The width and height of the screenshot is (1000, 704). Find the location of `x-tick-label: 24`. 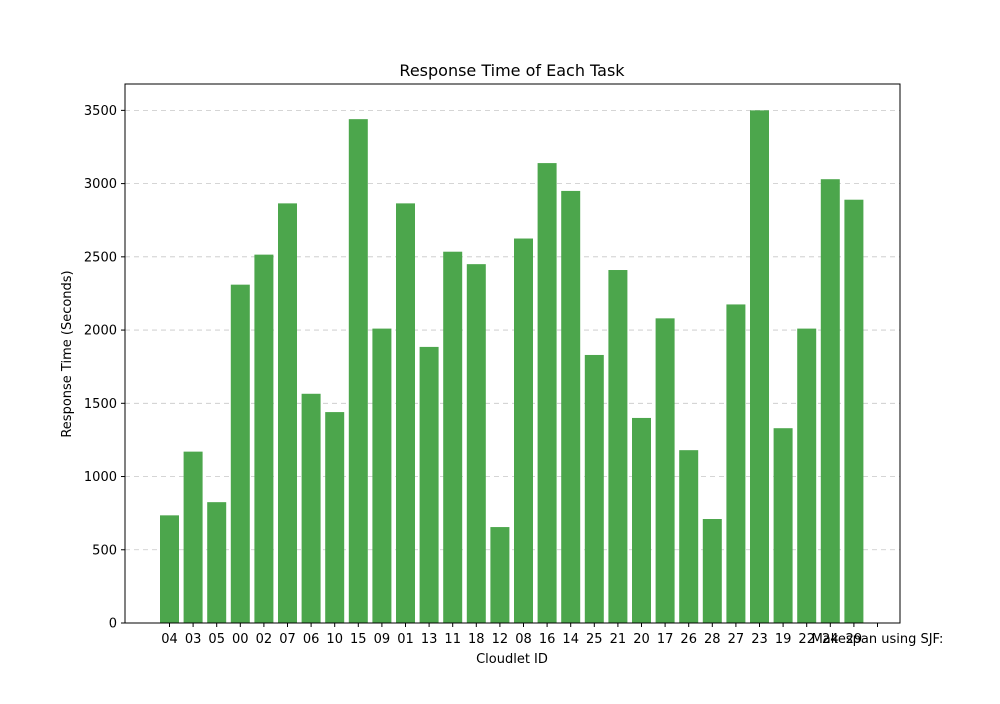

x-tick-label: 24 is located at coordinates (830, 639).